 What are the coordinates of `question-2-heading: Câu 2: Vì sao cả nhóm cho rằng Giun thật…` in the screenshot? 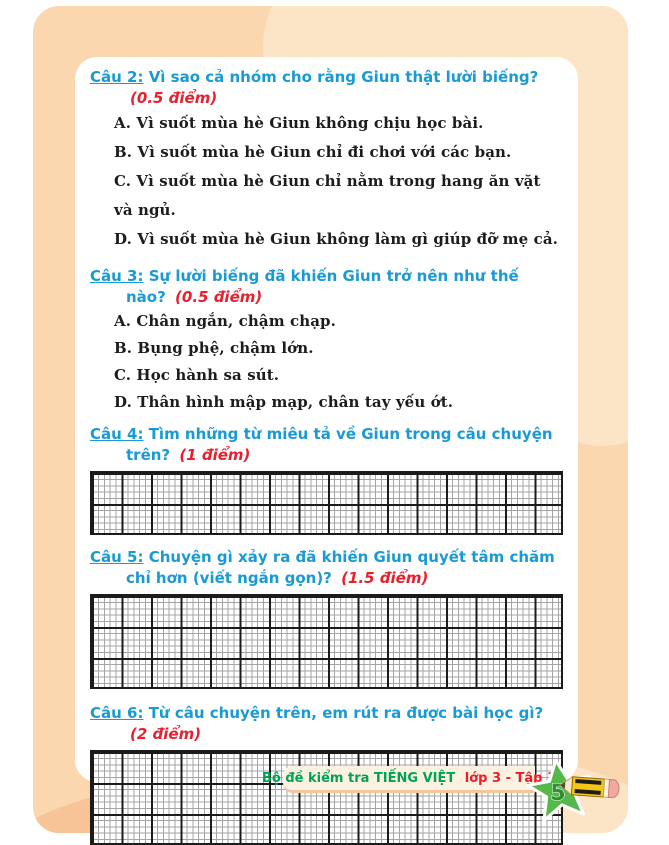 It's located at (326, 88).